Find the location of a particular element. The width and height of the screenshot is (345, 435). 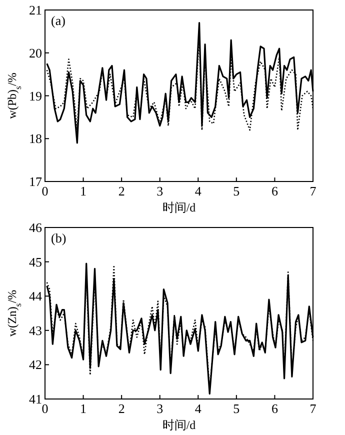

y-tick-label: 21 is located at coordinates (35, 10).